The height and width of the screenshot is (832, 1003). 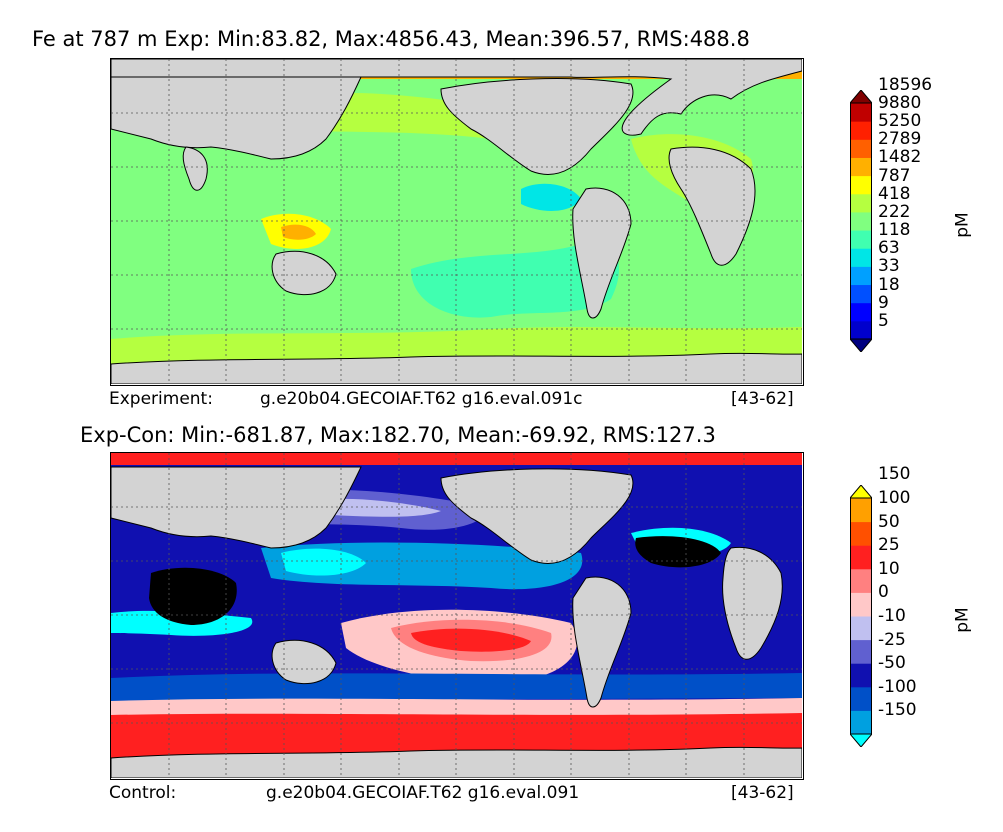 What do you see at coordinates (861, 345) in the screenshot?
I see `panel1-colorbar-extend-low` at bounding box center [861, 345].